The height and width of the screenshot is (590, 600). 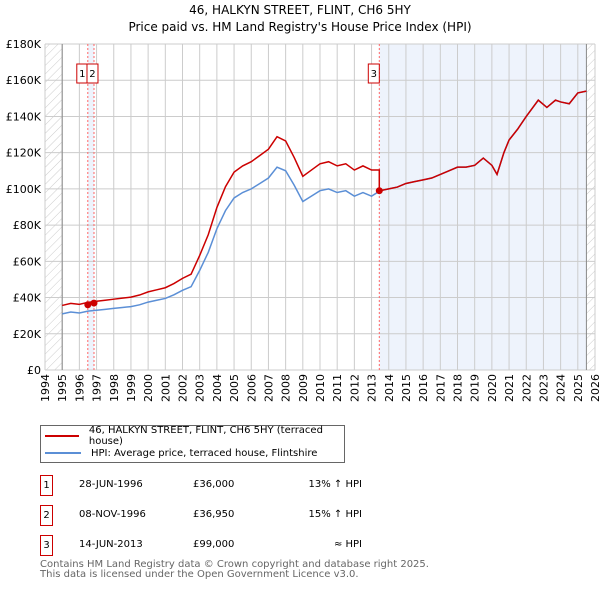 What do you see at coordinates (24, 80) in the screenshot?
I see `y-tick-label: £160K` at bounding box center [24, 80].